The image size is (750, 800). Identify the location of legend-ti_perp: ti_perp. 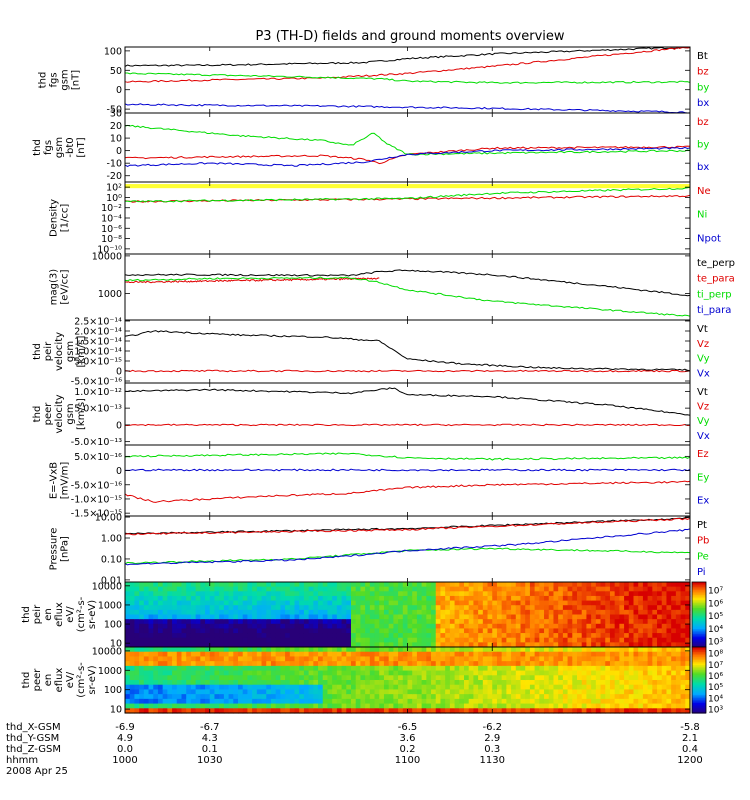
(714, 294).